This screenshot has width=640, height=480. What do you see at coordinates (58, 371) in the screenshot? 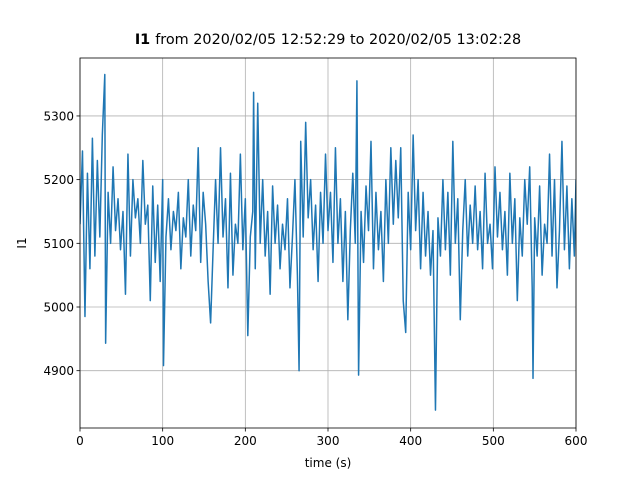
I see `y-tick-label: 4900` at bounding box center [58, 371].